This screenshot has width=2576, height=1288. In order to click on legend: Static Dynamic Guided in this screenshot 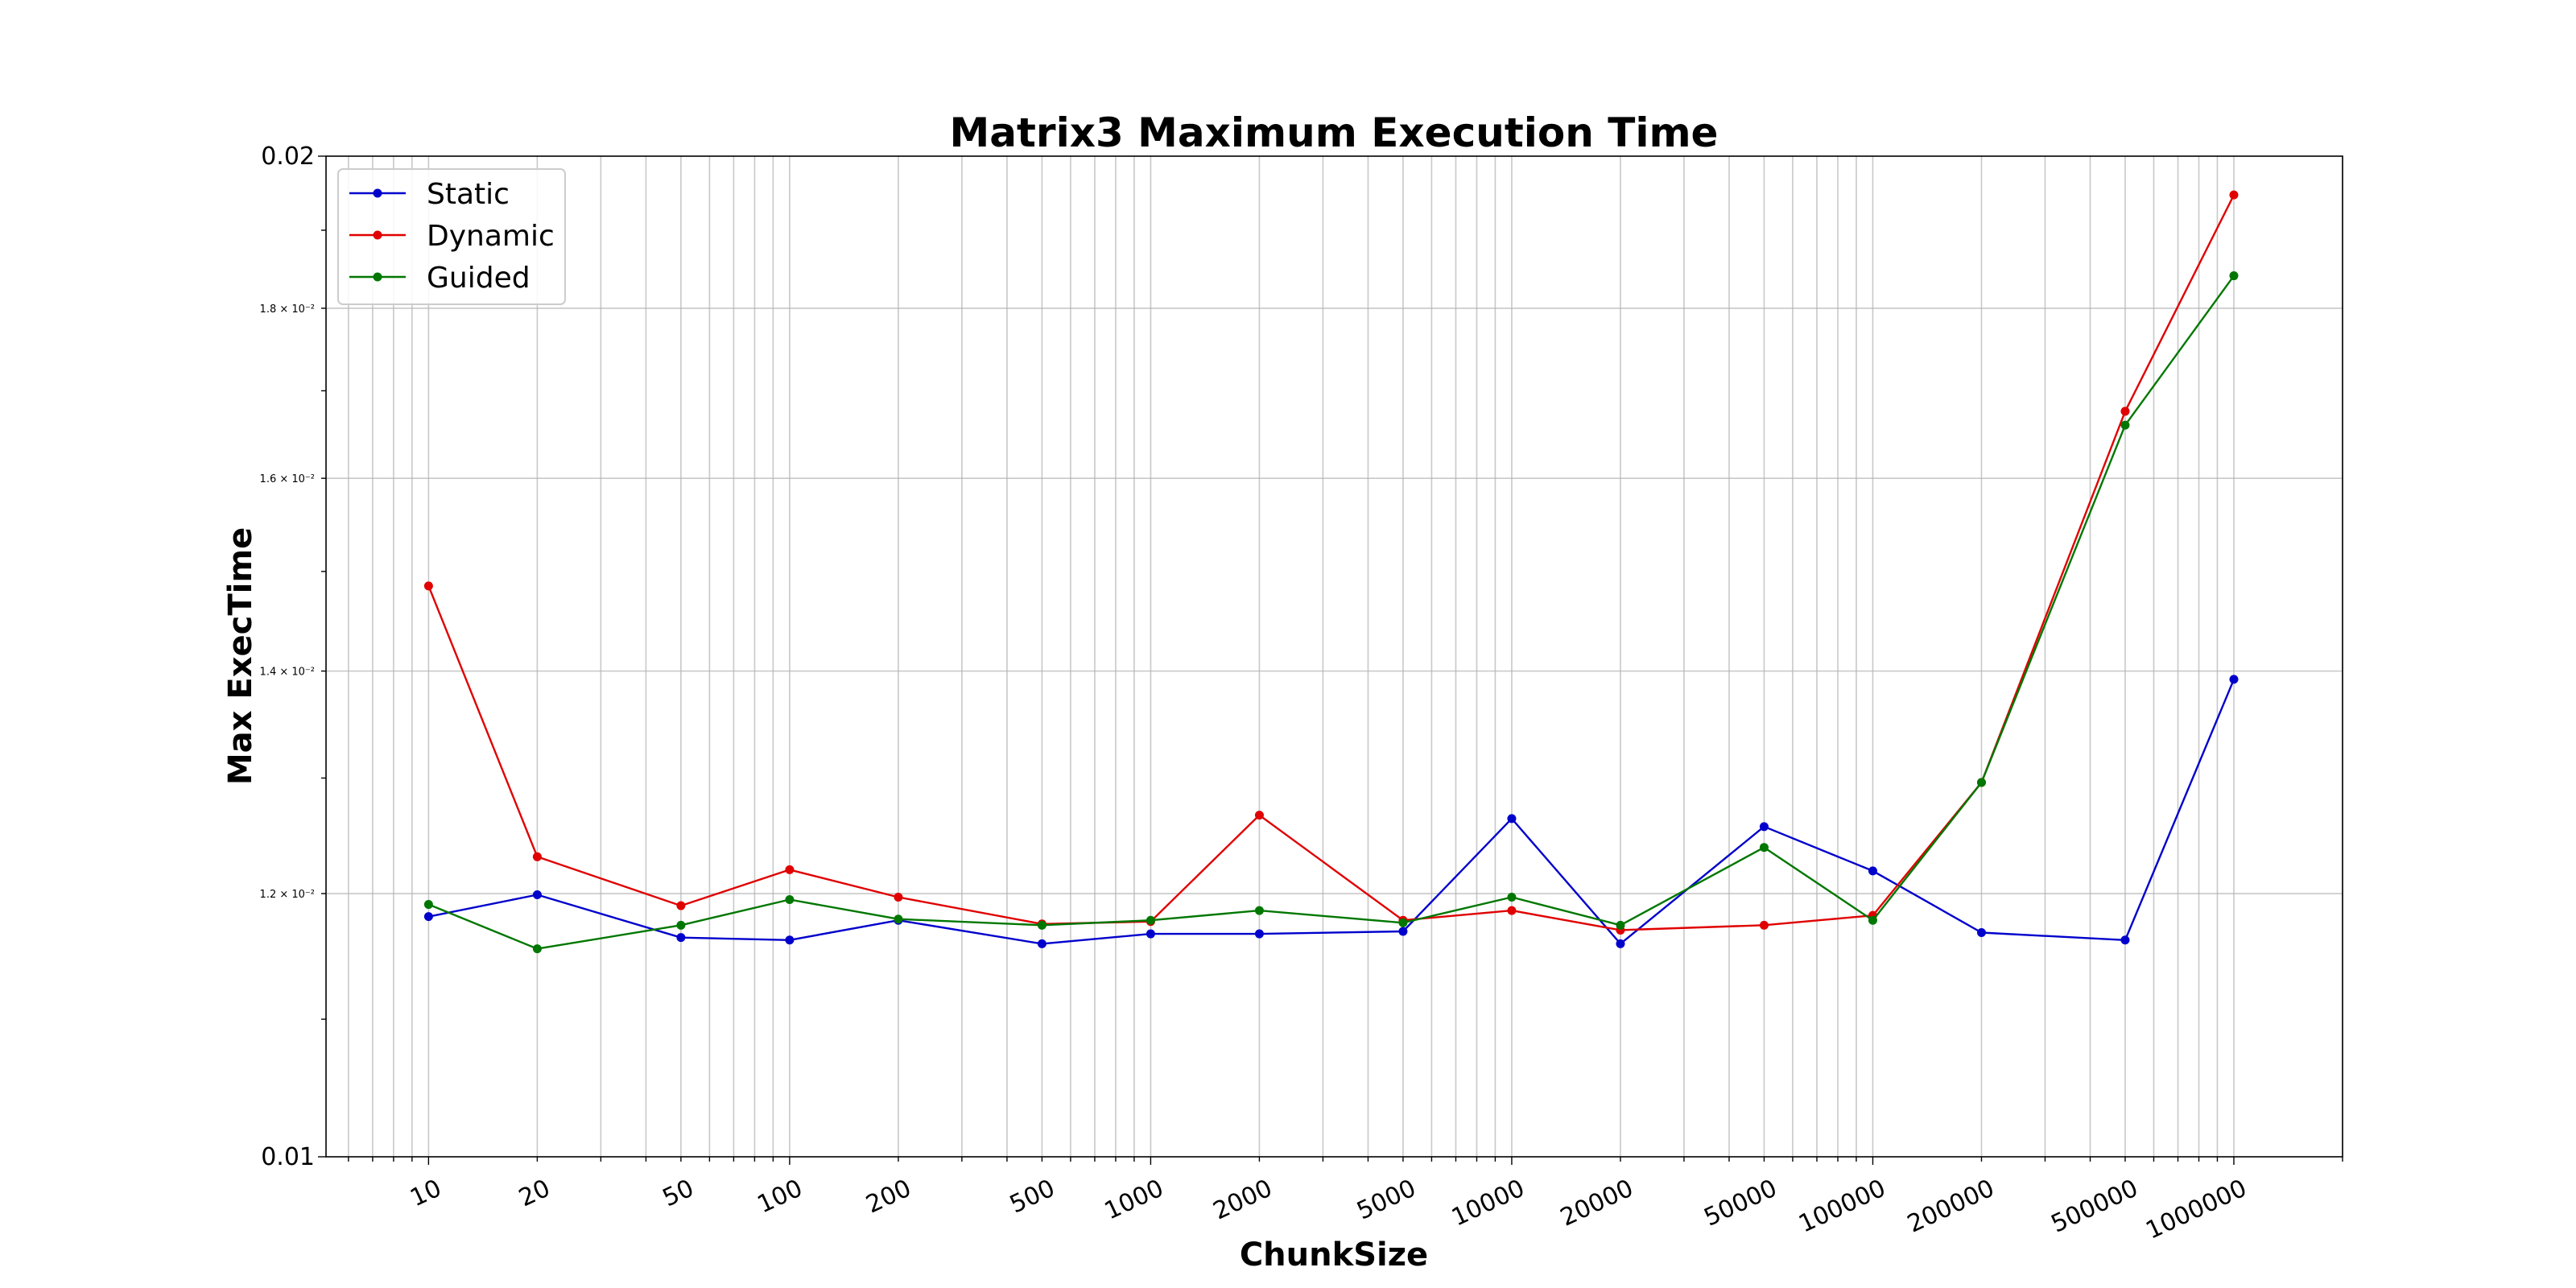, I will do `click(451, 236)`.